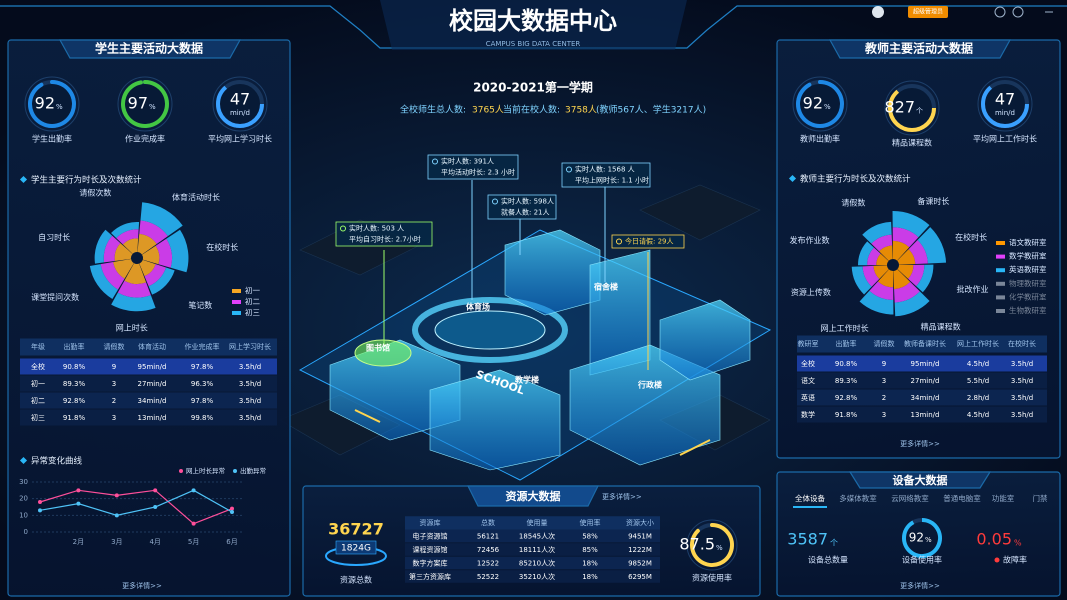  Describe the element at coordinates (928, 12) in the screenshot. I see `user-badge: 超级管理员` at that location.